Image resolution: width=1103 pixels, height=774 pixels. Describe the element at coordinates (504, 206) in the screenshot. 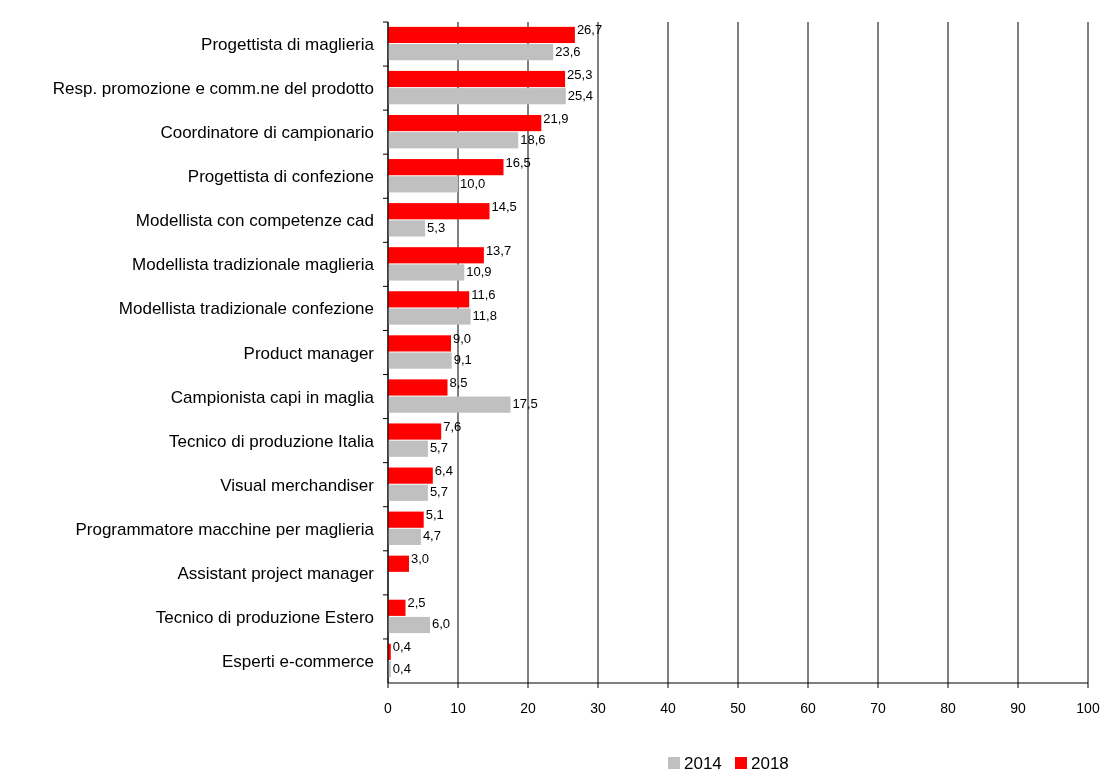

I see `data-label: 14,5` at that location.